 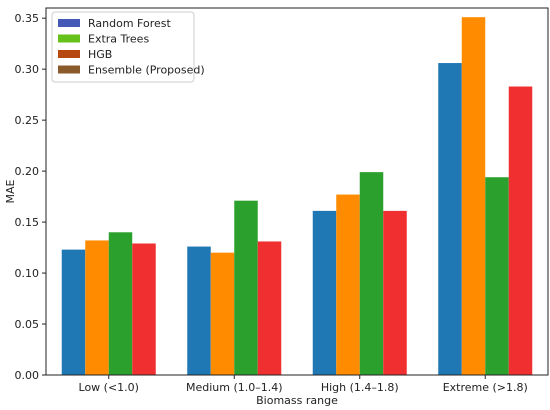 What do you see at coordinates (10, 191) in the screenshot?
I see `y-axis-label: MAE` at bounding box center [10, 191].